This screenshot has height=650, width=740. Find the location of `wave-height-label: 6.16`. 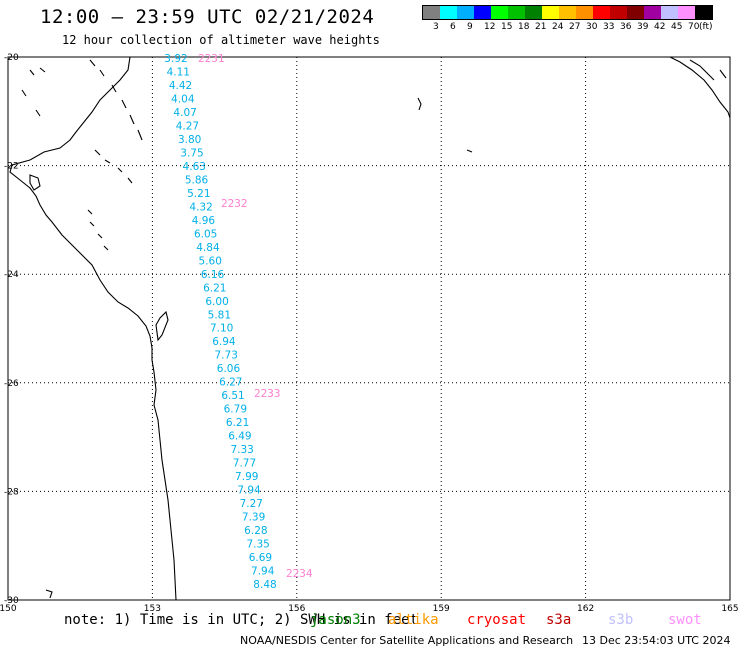

wave-height-label: 6.16 is located at coordinates (213, 275).